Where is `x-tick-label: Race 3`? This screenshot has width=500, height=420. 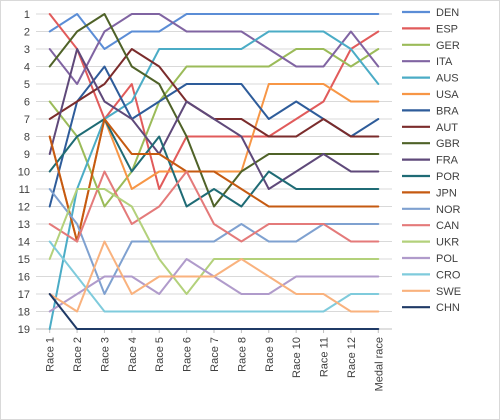 x-tick-label: Race 3 is located at coordinates (105, 354).